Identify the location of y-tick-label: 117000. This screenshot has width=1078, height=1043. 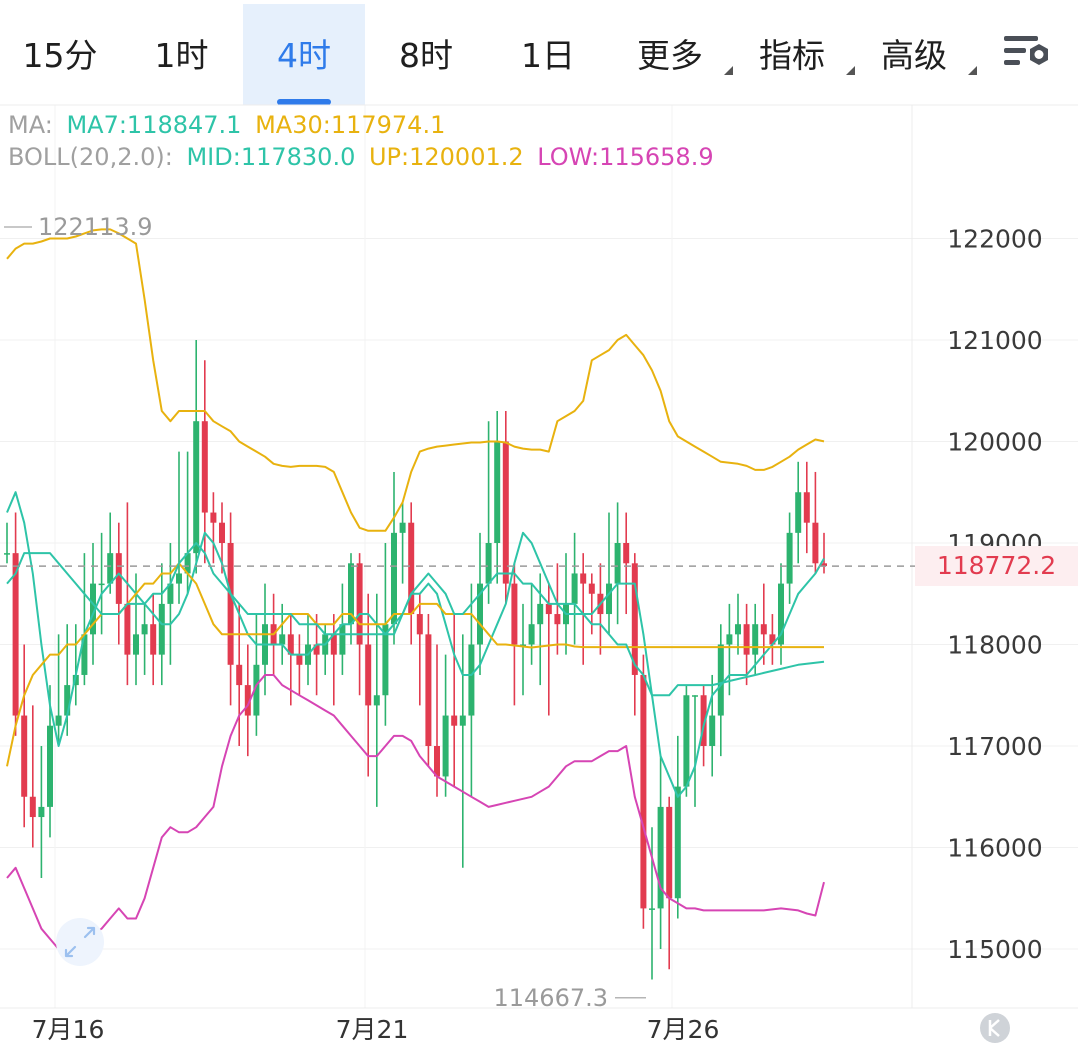
(994, 746).